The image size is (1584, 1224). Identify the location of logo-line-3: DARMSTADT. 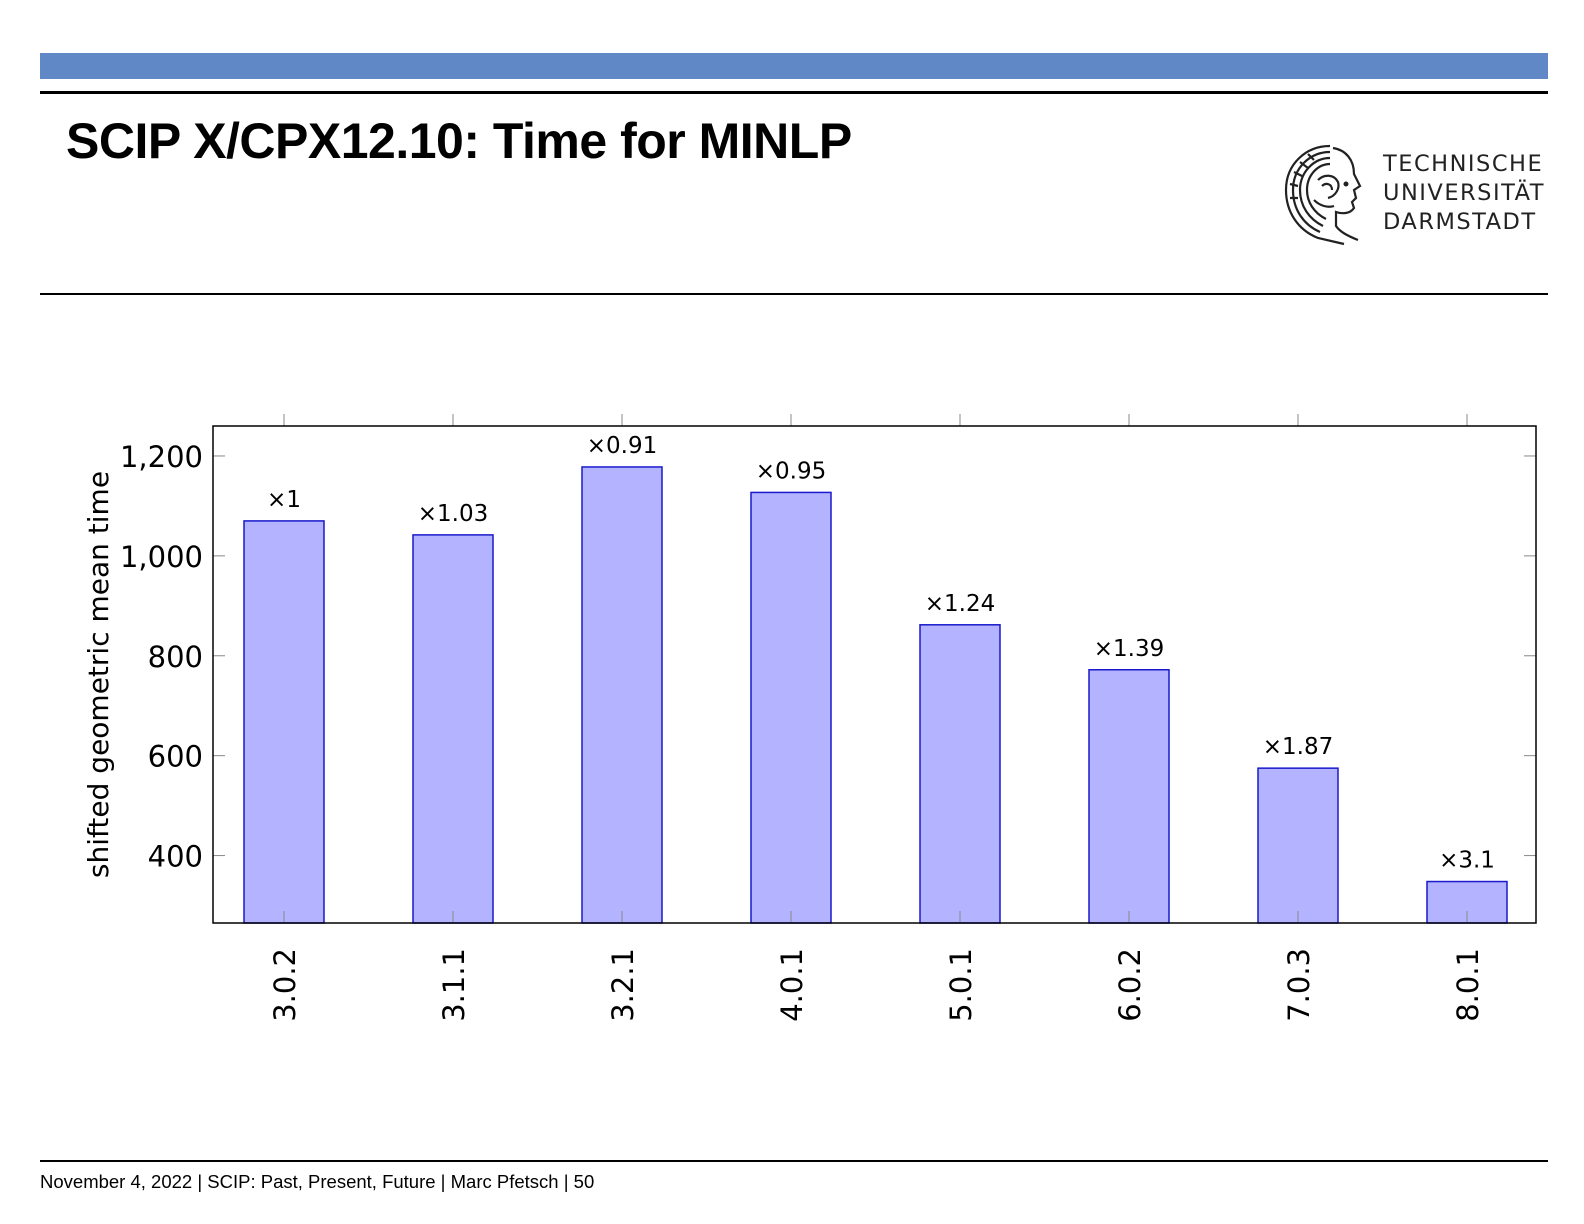
(1460, 222).